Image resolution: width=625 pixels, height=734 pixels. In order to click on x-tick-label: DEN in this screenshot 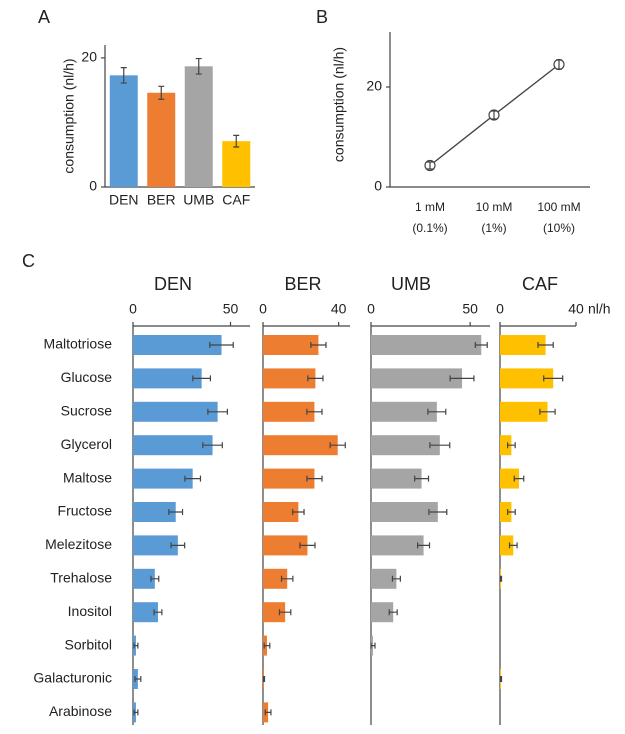, I will do `click(124, 200)`.